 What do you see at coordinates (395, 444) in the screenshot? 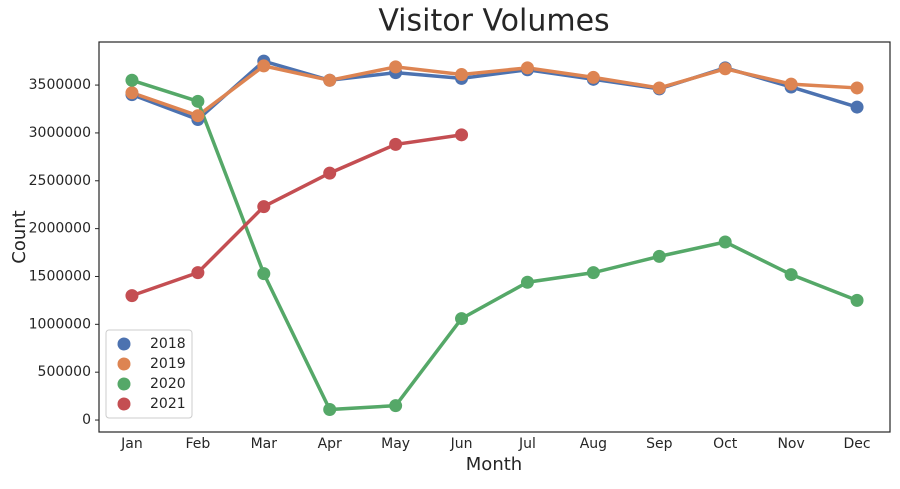
I see `x-tick-label: May` at bounding box center [395, 444].